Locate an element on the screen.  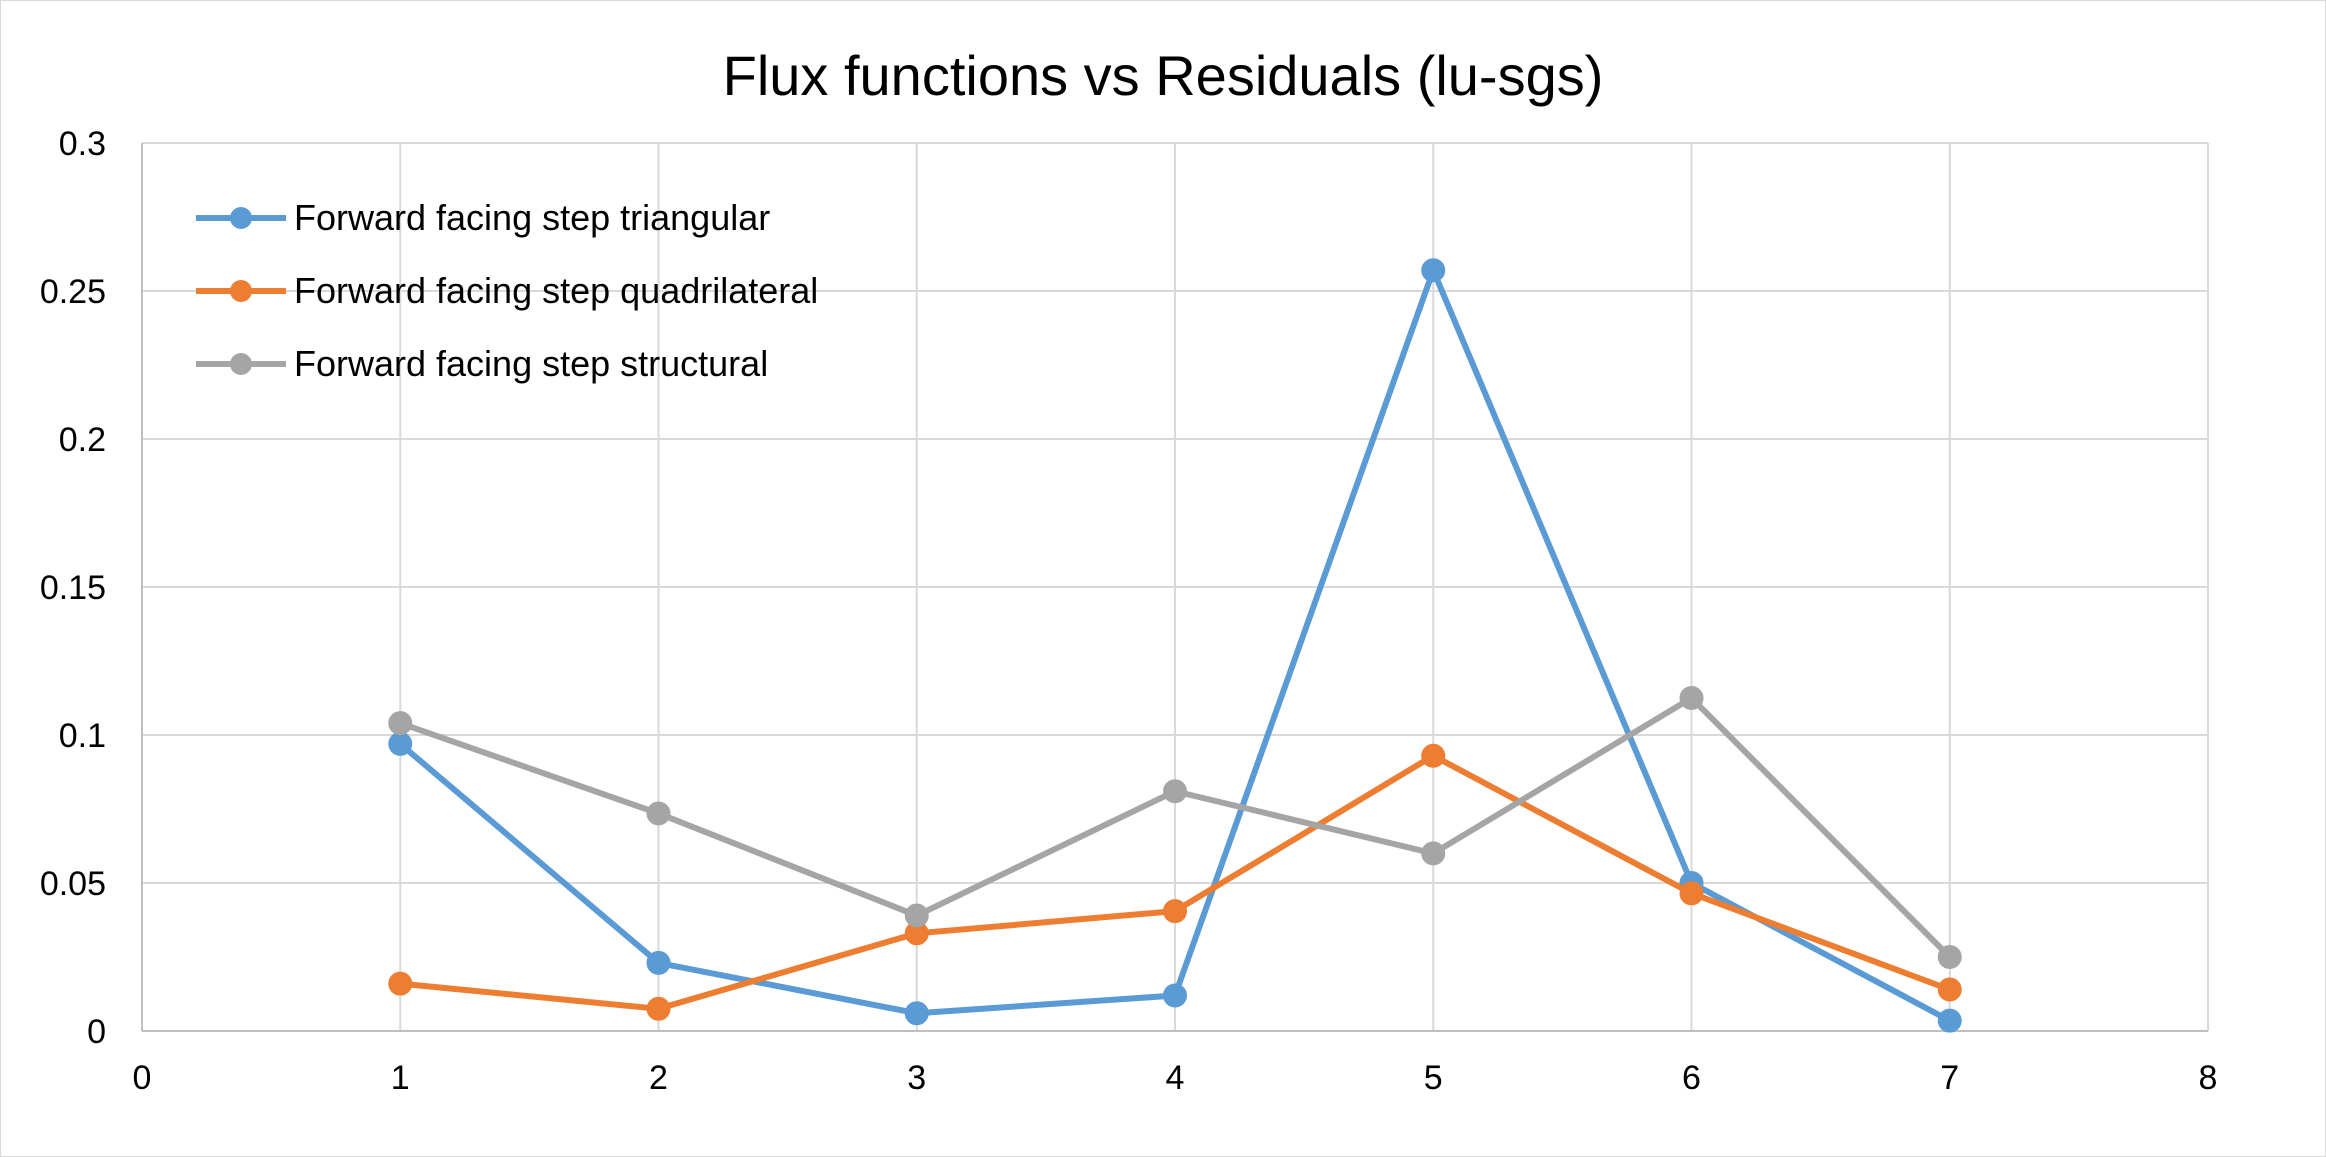
x-tick-label: 1 is located at coordinates (400, 1078).